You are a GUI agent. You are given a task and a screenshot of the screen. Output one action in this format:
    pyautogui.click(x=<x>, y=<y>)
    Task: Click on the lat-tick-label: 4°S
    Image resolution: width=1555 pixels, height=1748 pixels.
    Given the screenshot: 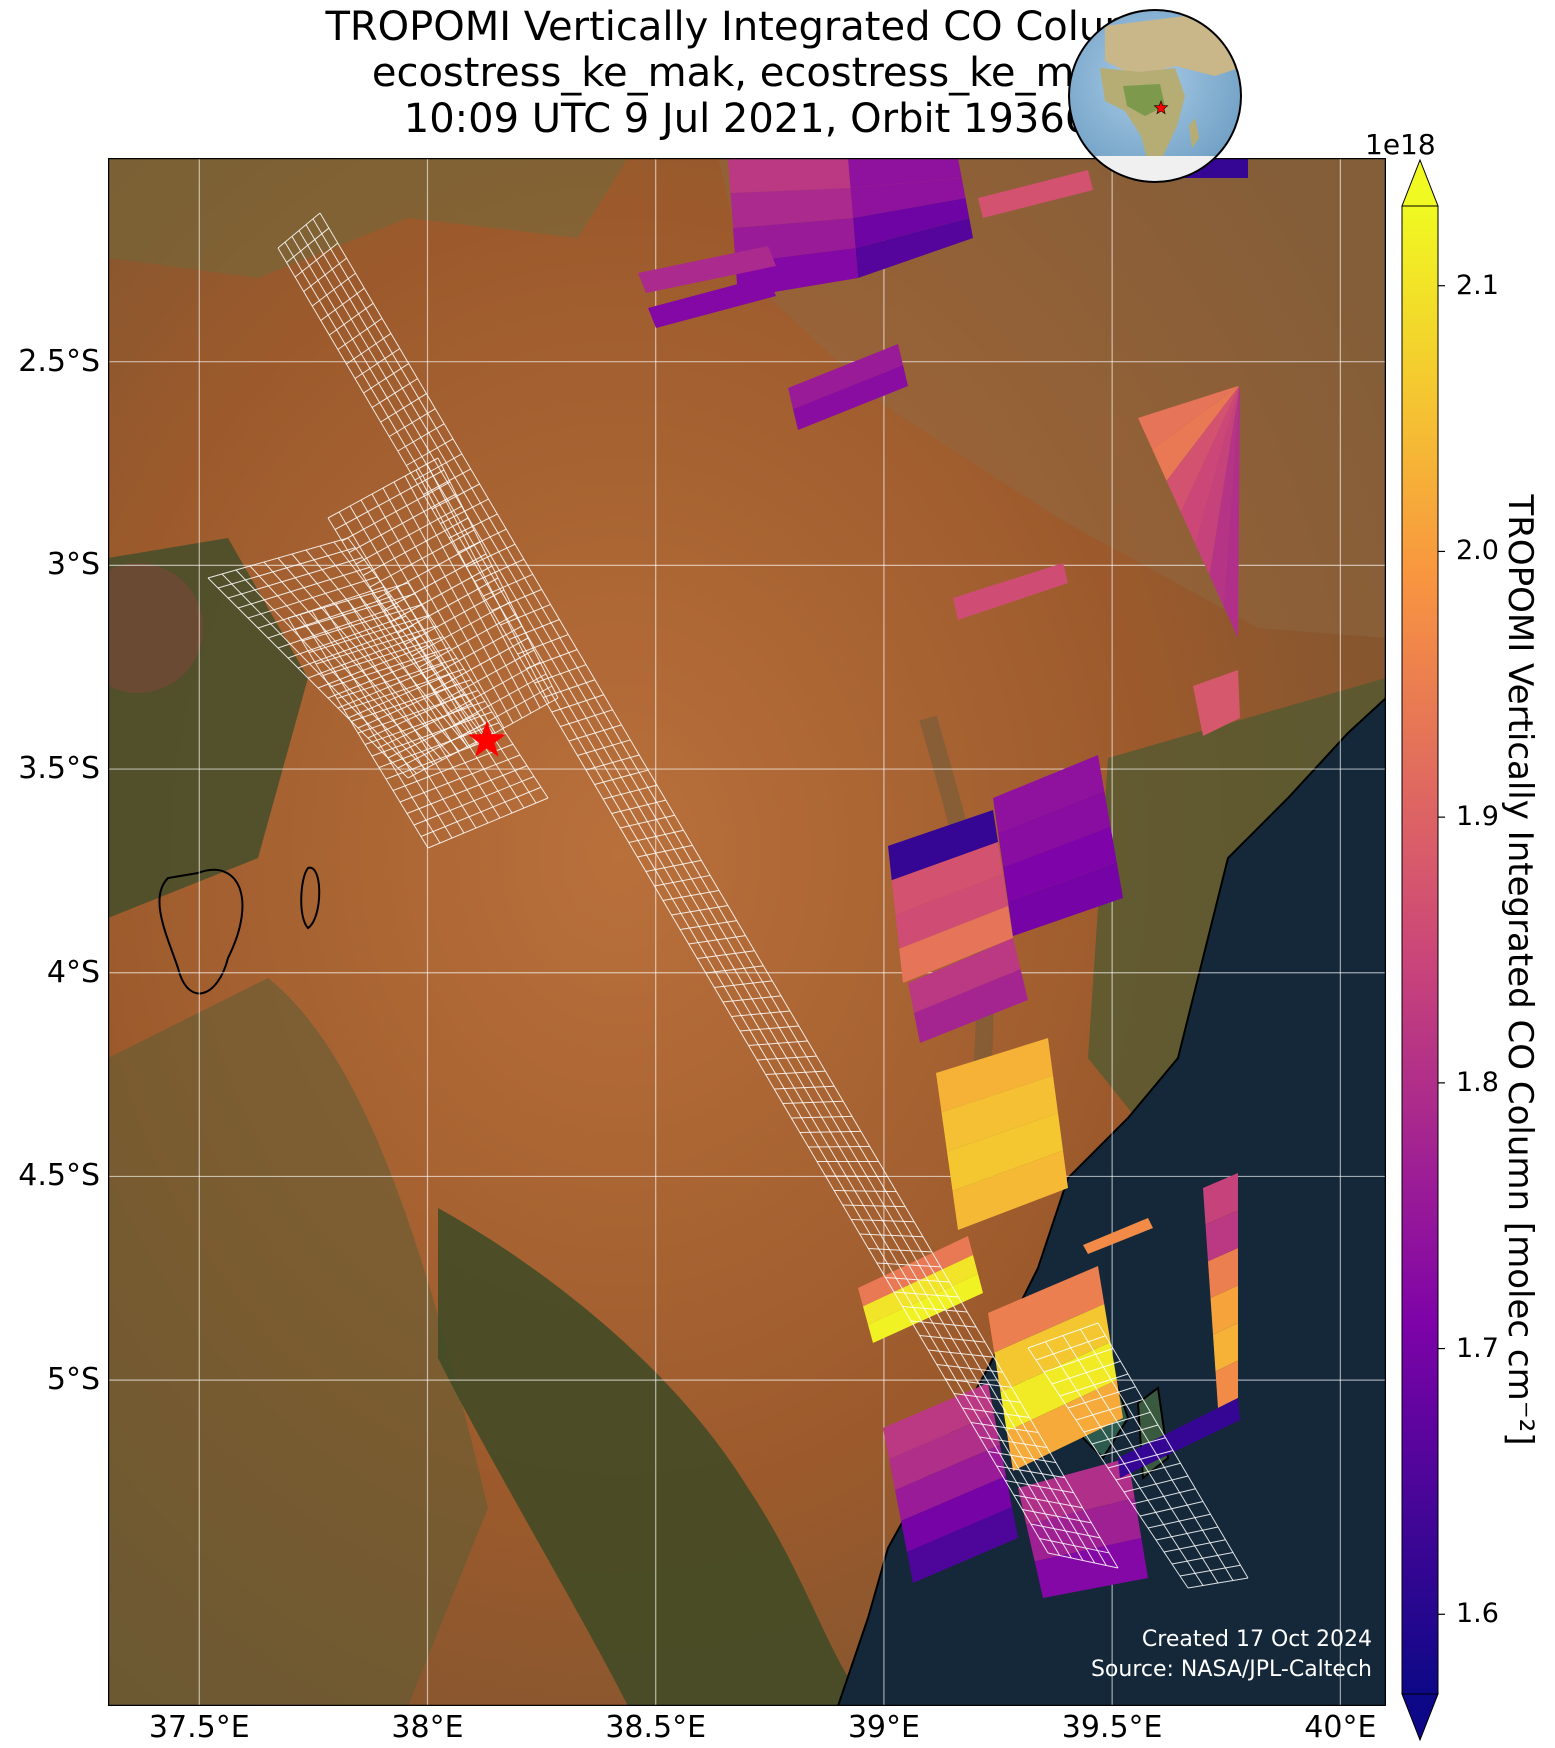 What is the action you would take?
    pyautogui.click(x=73, y=972)
    